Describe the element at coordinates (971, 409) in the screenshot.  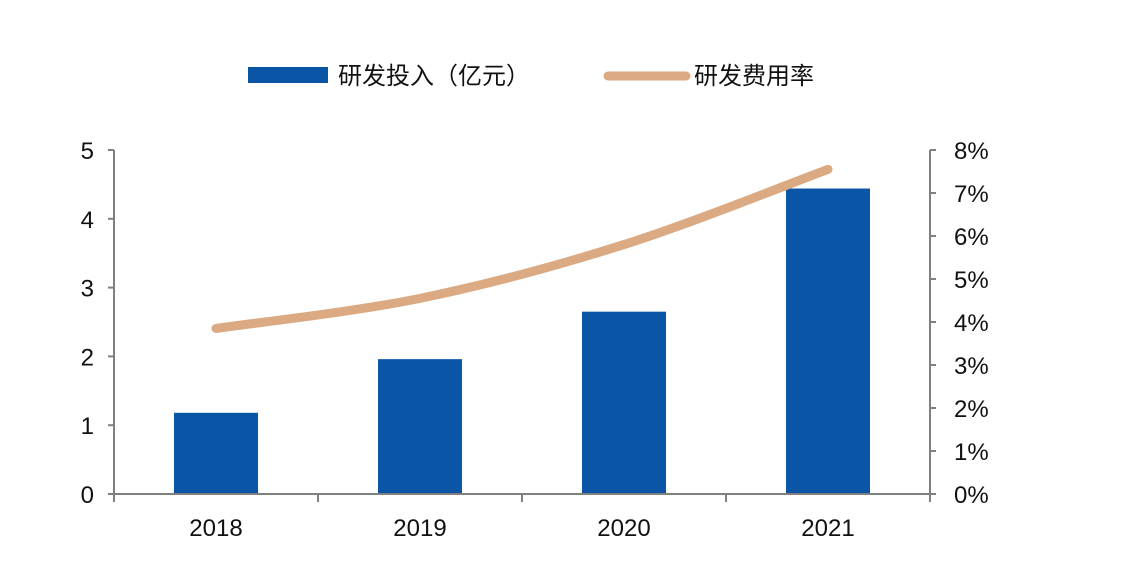
I see `y-right-tick-label: 2%` at that location.